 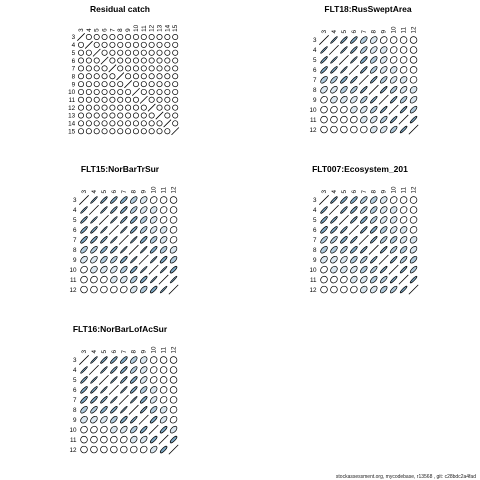 I want to click on column-age-label: 4, so click(x=334, y=32).